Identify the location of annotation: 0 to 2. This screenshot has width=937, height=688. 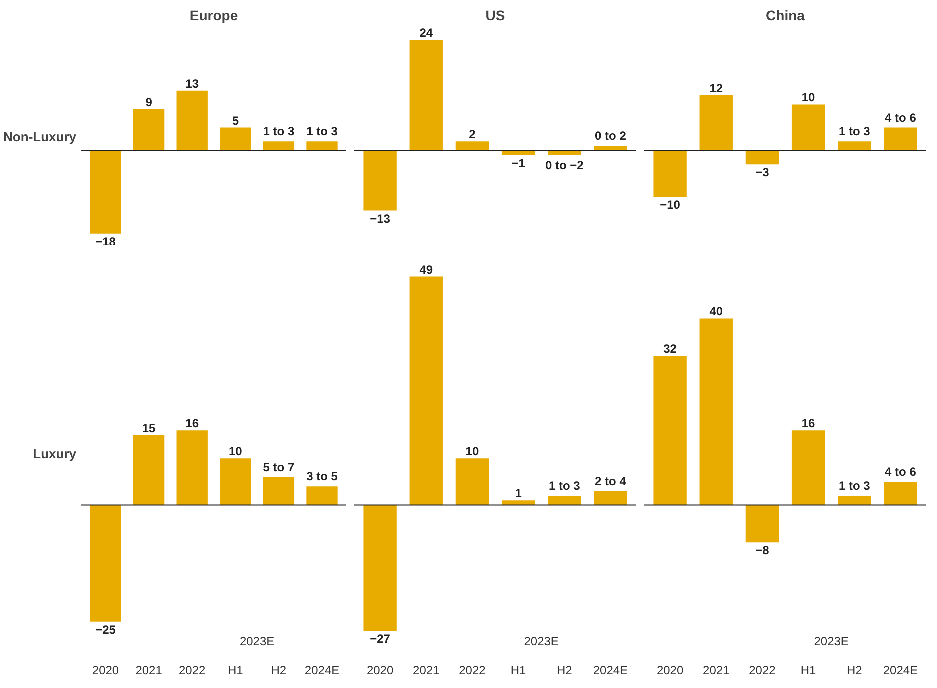
(611, 136).